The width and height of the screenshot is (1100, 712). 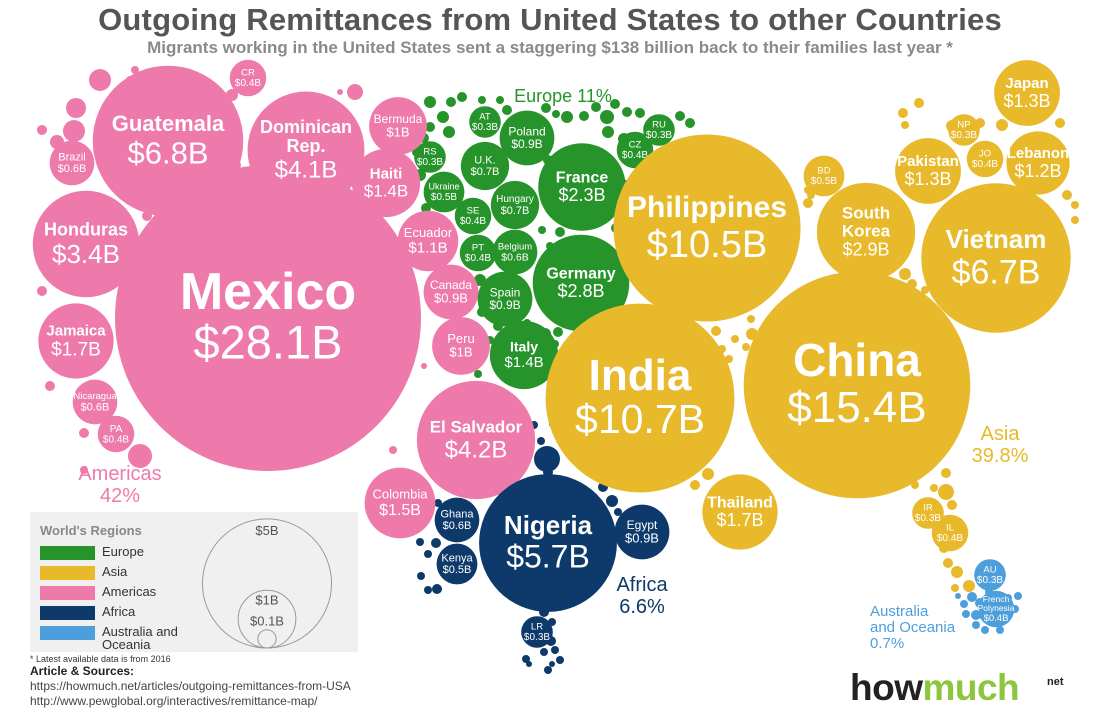 I want to click on bubble-guatemala, so click(x=168, y=141).